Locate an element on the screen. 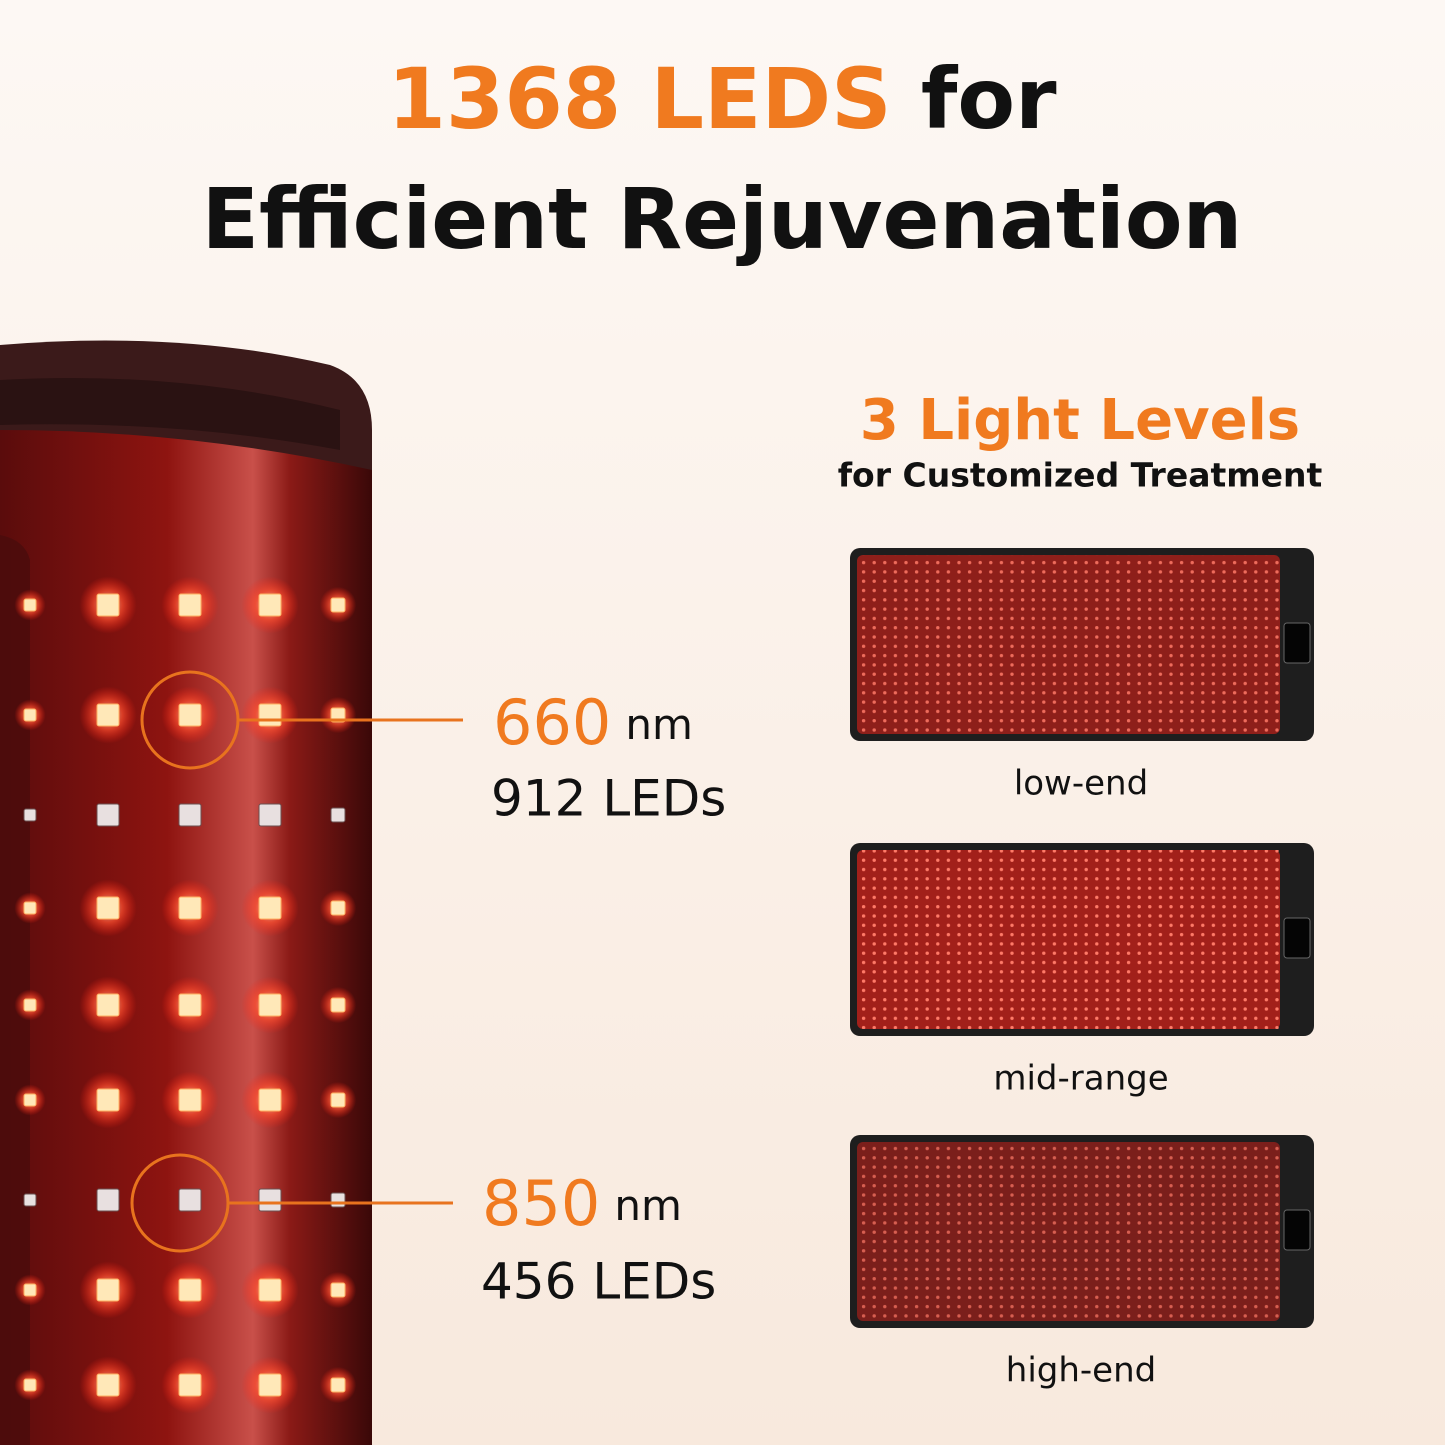  title-rest: for is located at coordinates (989, 99).